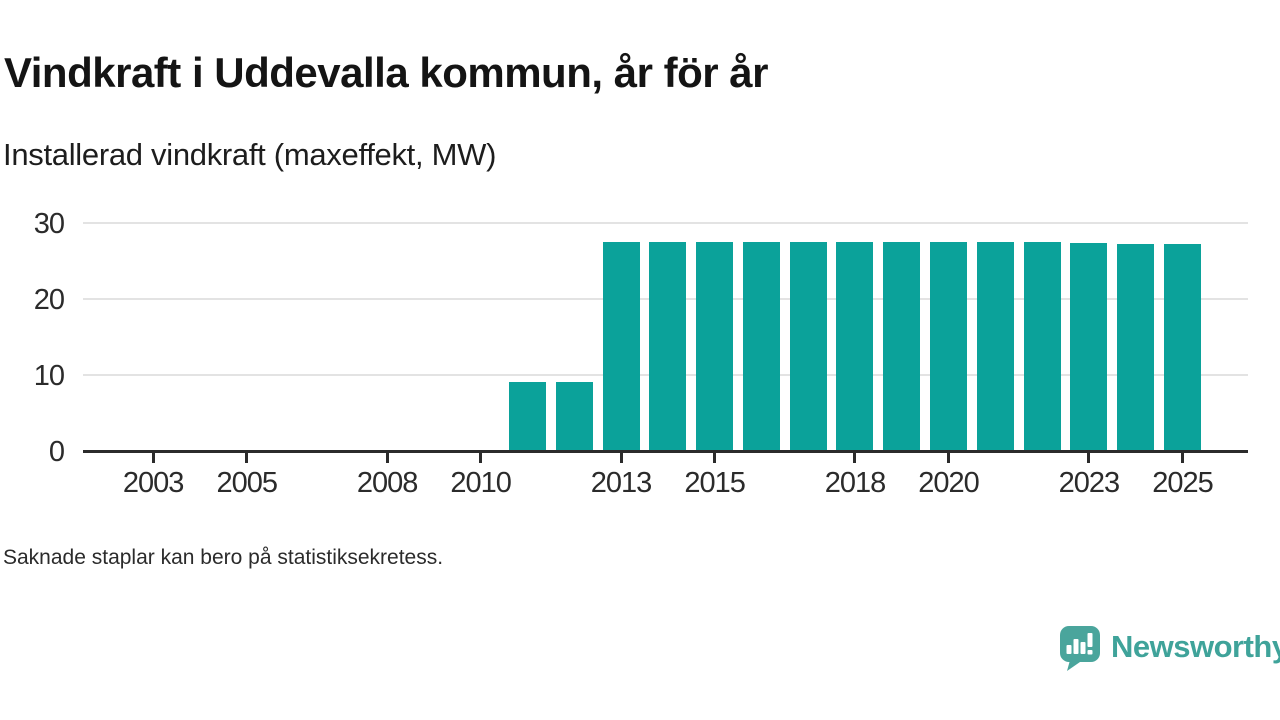 This screenshot has height=720, width=1280. Describe the element at coordinates (49, 376) in the screenshot. I see `y-tick-label-10: 10` at that location.